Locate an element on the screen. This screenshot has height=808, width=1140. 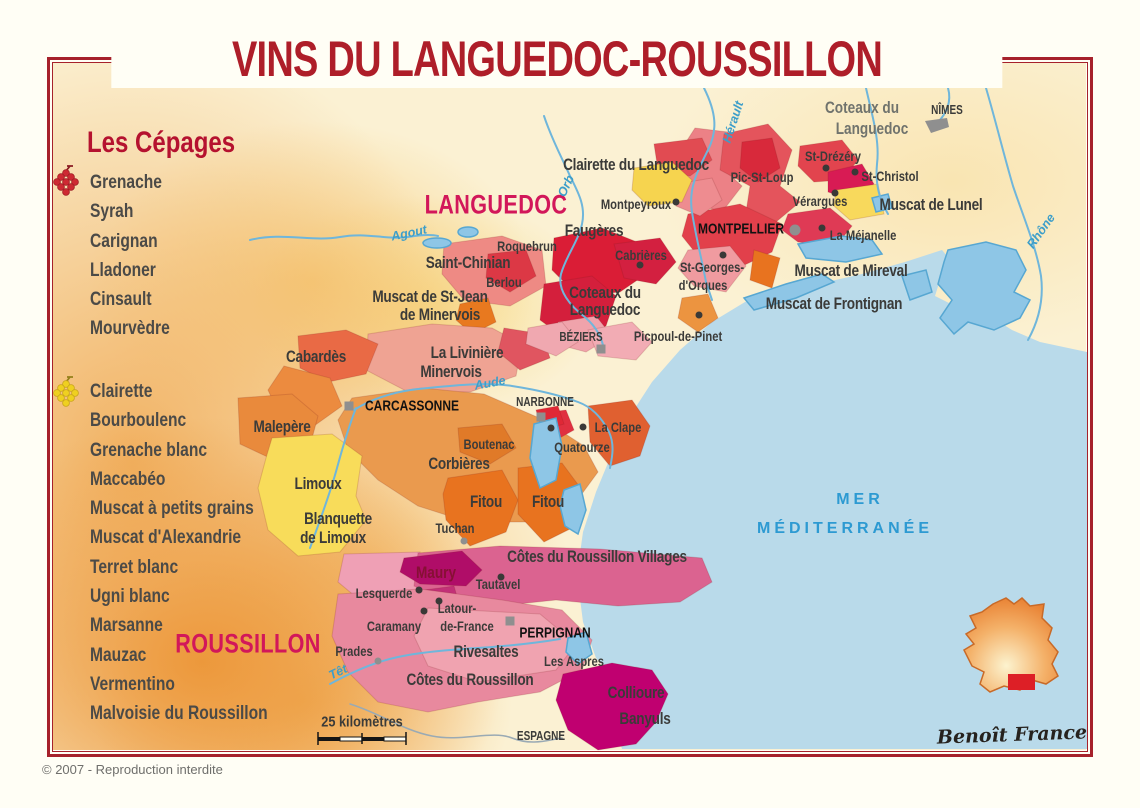
label-la-clape: La Clape is located at coordinates (618, 427).